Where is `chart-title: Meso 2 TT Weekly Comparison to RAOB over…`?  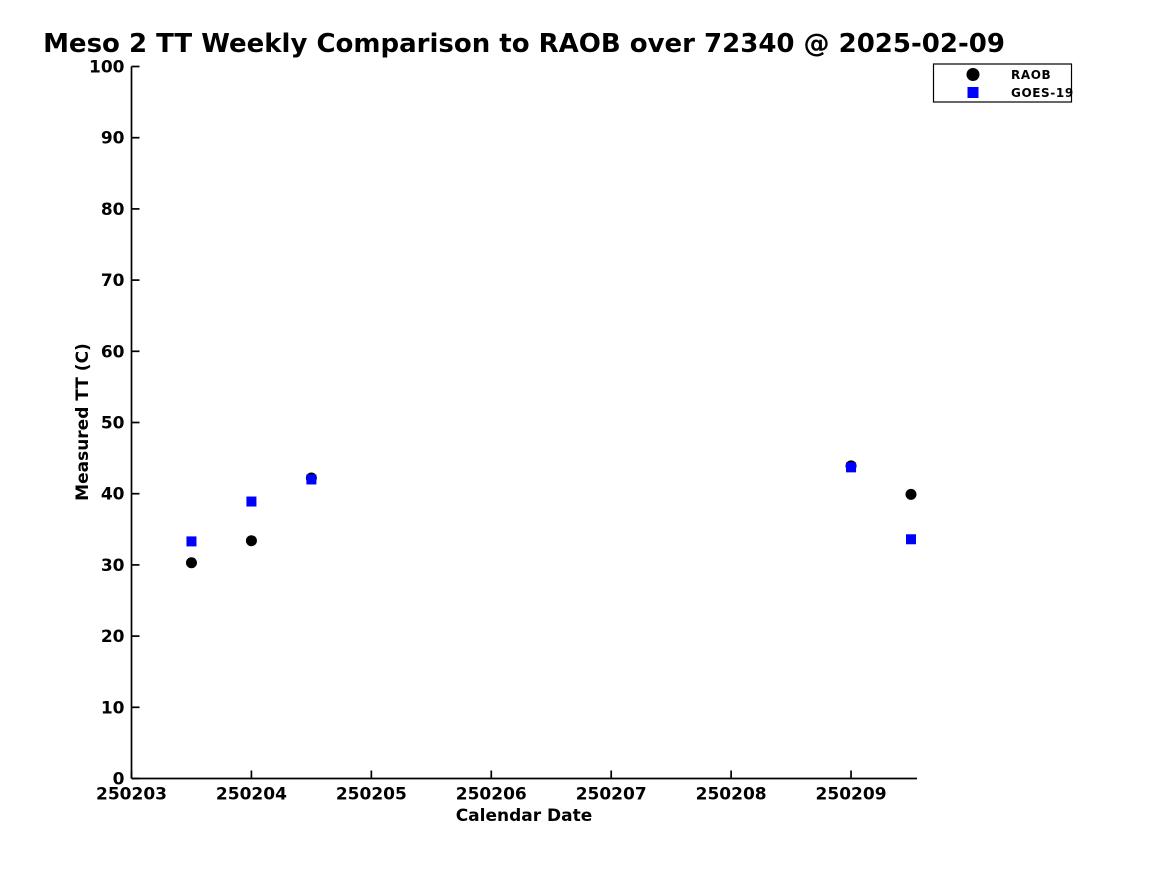
chart-title: Meso 2 TT Weekly Comparison to RAOB over… is located at coordinates (524, 44).